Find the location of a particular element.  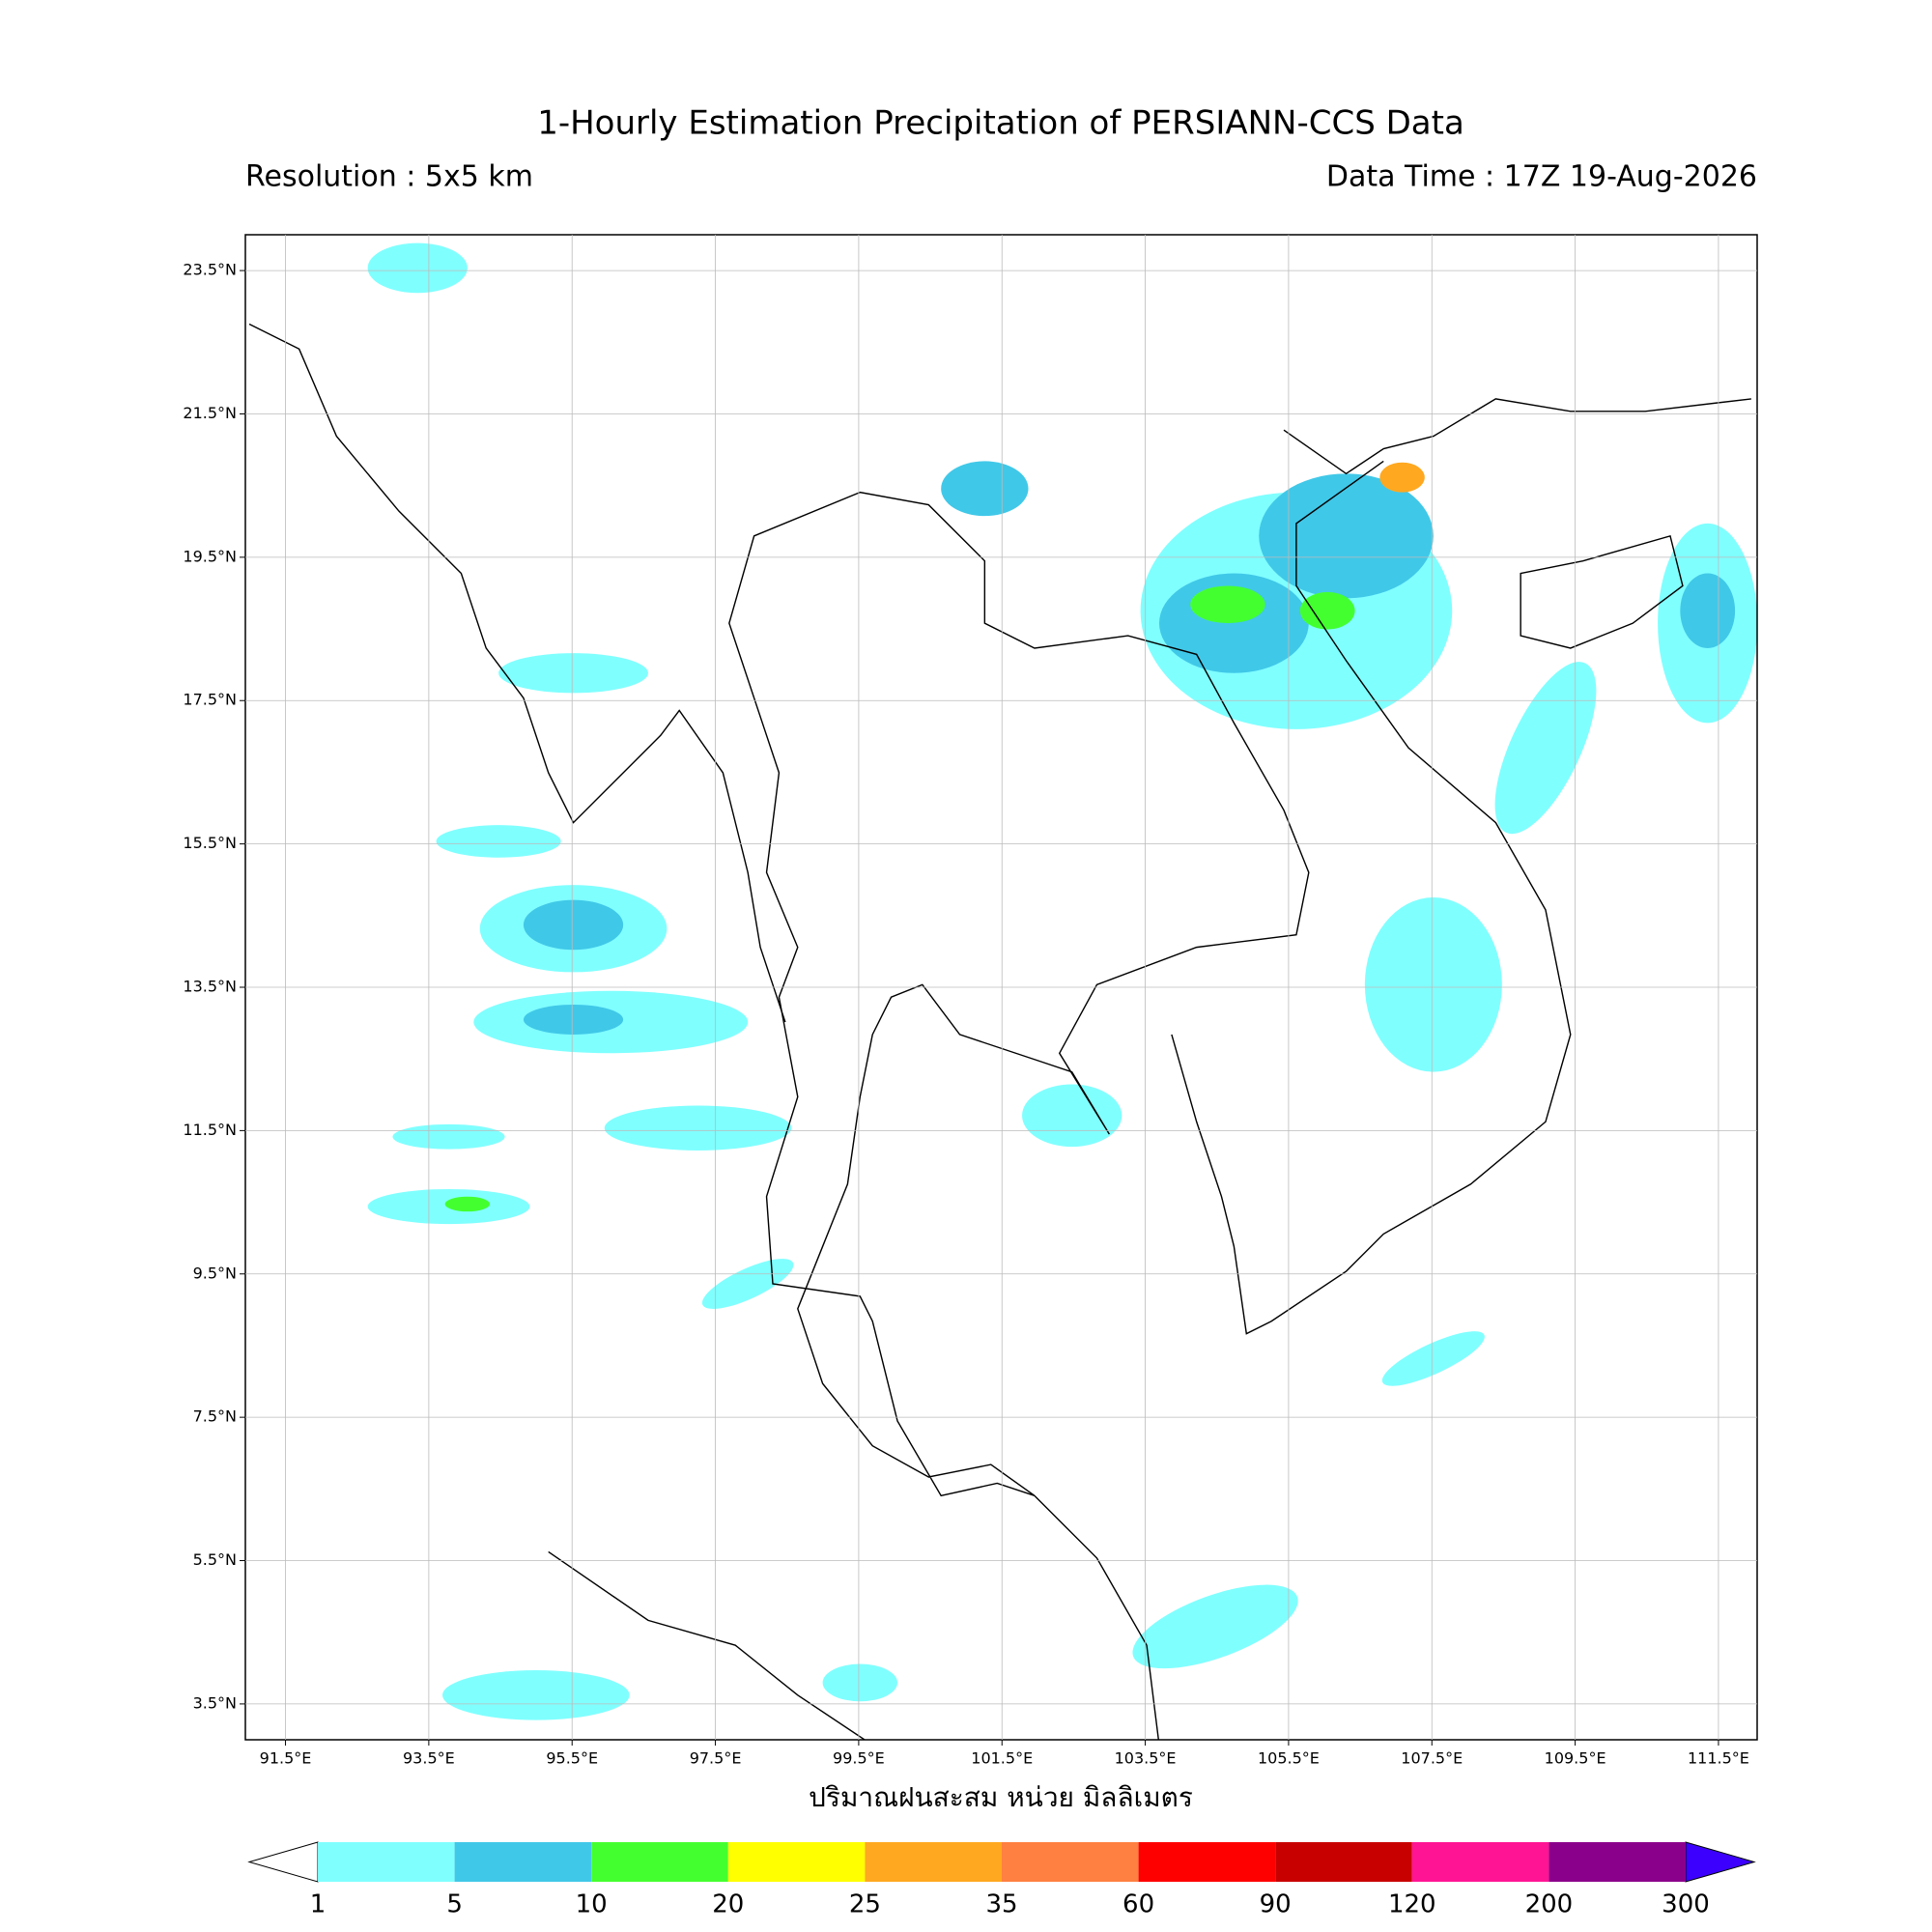

lon-tick-label: 101.5°E is located at coordinates (1002, 1758).